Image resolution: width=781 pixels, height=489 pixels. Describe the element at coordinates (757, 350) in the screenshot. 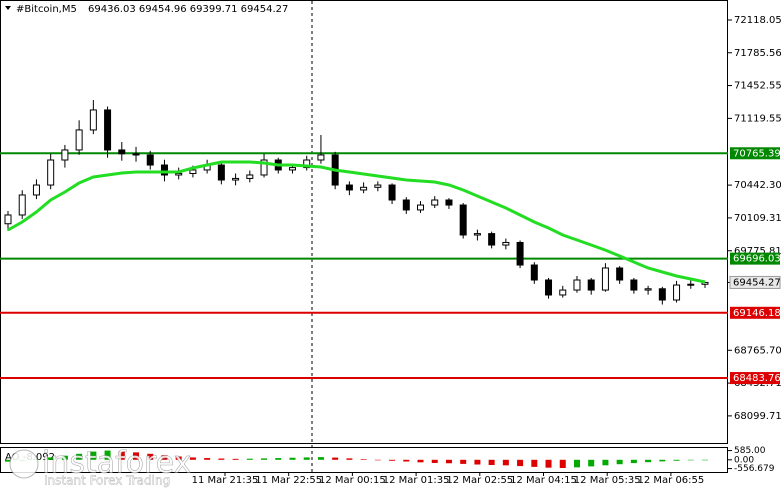

I see `y-tick-label: 68765.70` at that location.